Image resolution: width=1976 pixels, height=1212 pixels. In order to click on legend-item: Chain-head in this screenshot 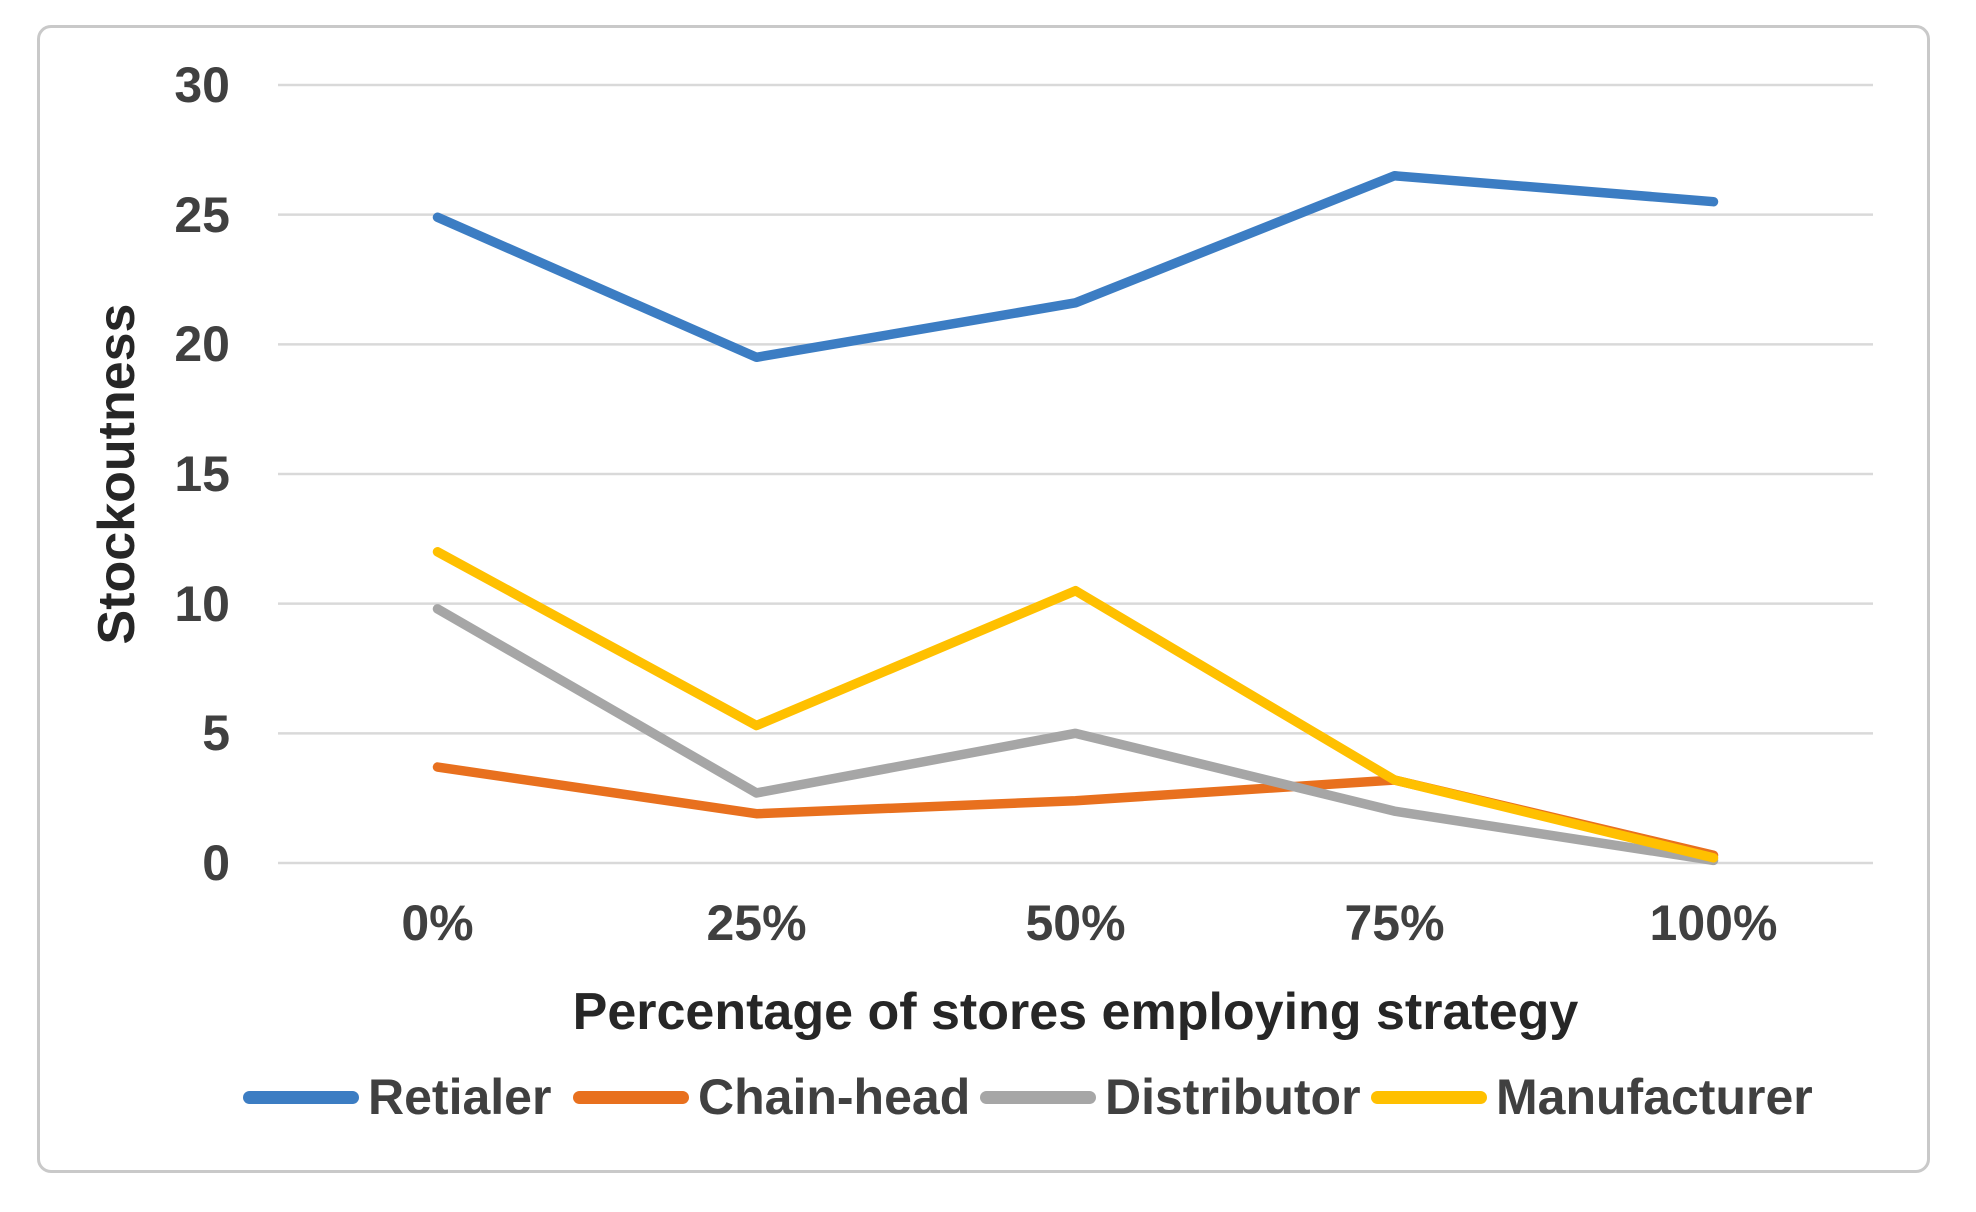, I will do `click(771, 1097)`.